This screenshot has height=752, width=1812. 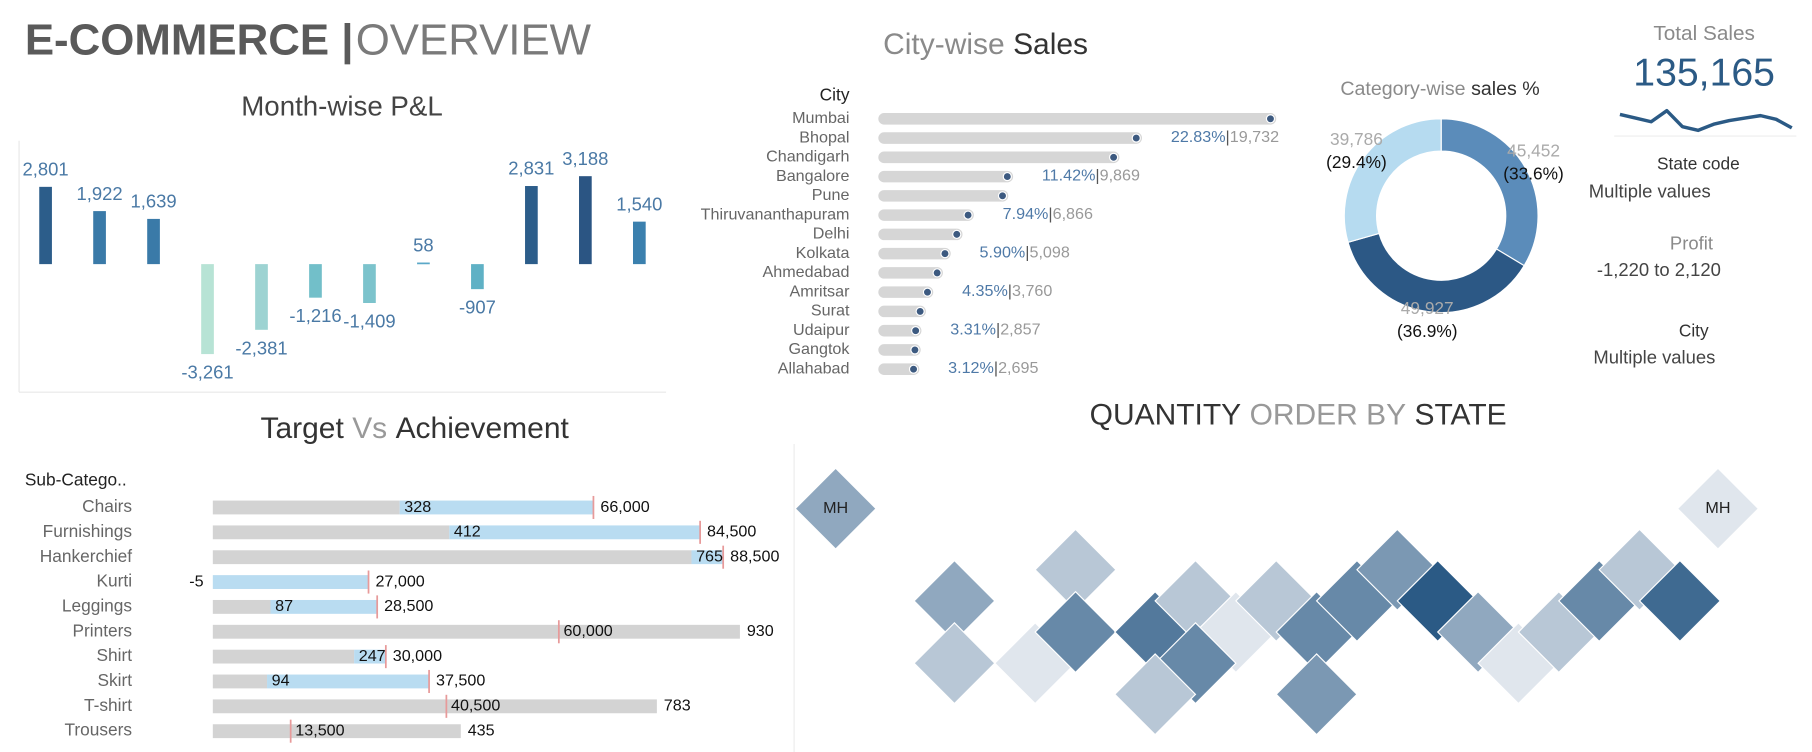 What do you see at coordinates (835, 94) in the screenshot?
I see `axis-label: City` at bounding box center [835, 94].